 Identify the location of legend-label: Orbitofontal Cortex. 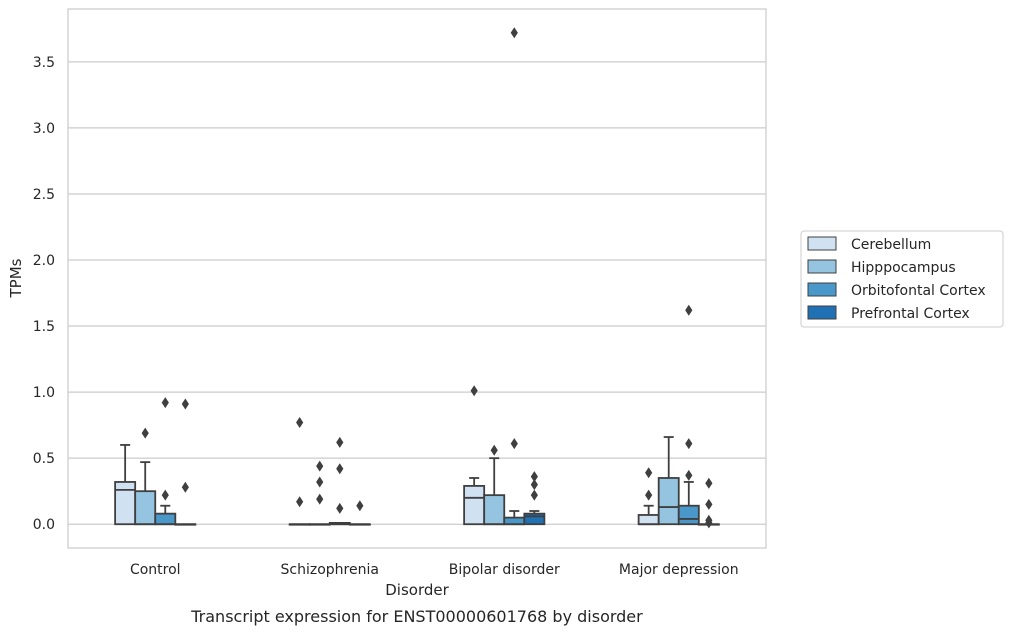
(918, 291).